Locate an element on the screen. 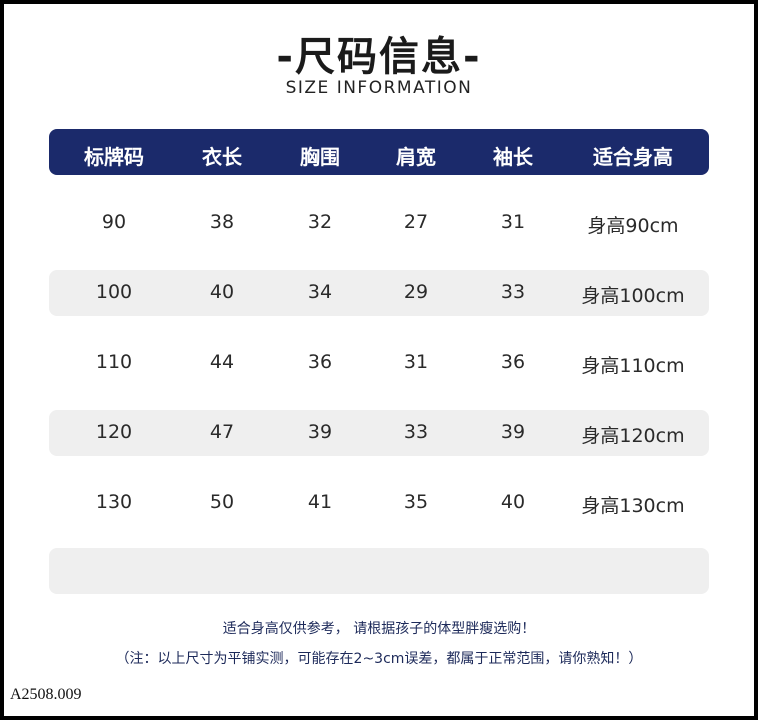 This screenshot has height=720, width=758. table-cell: 41 is located at coordinates (320, 502).